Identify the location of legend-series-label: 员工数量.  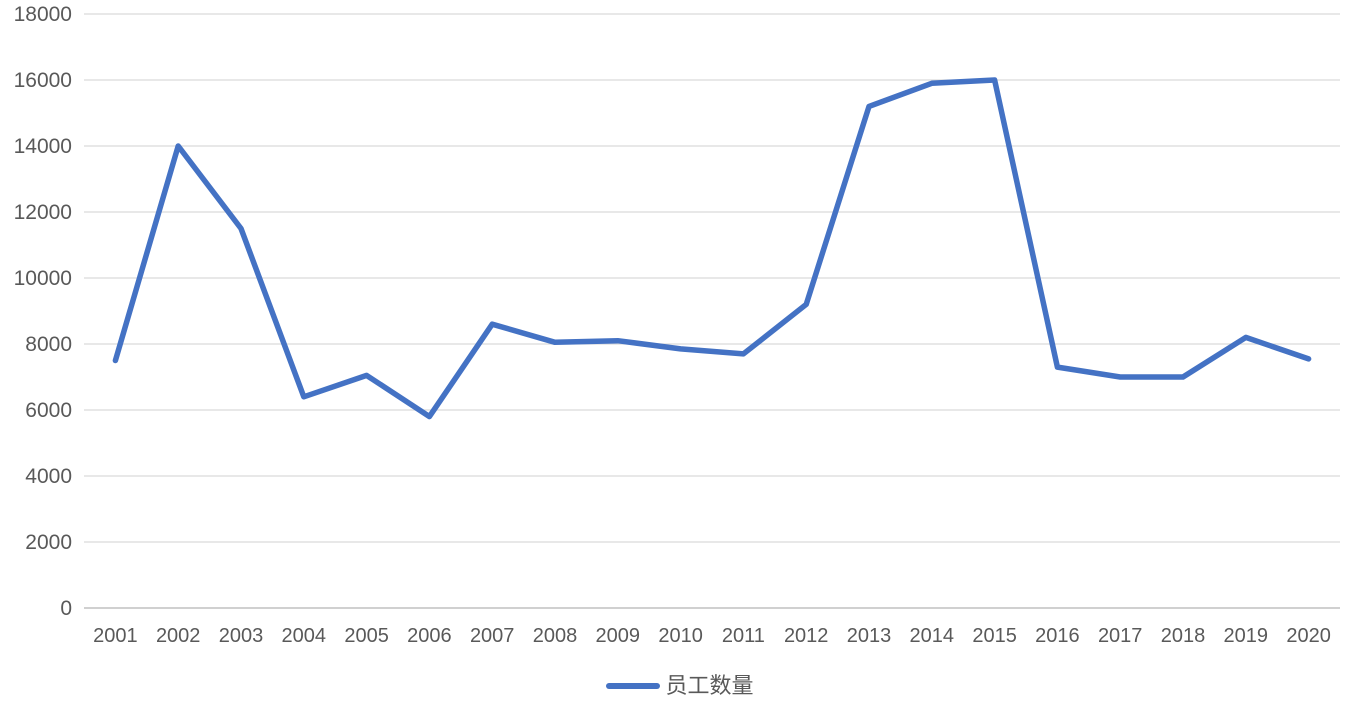
(709, 685).